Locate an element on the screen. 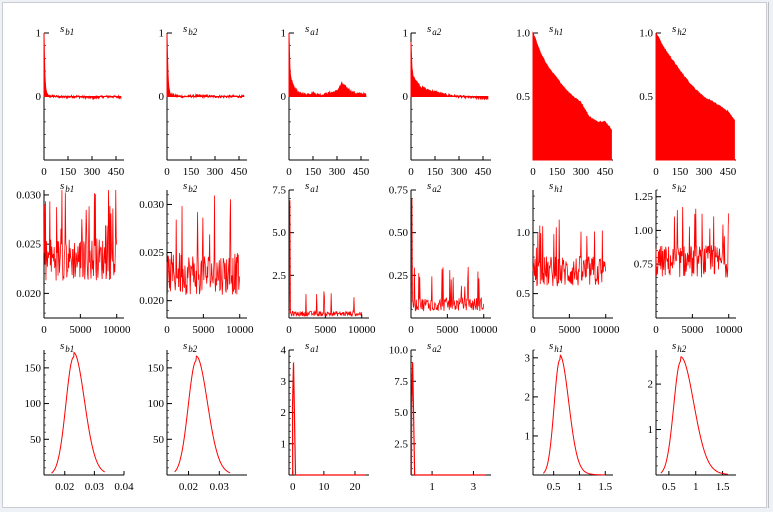 The width and height of the screenshot is (773, 512). chart-panel-r1-3: 0 1 0 150 300 450 sa1 is located at coordinates (325, 100).